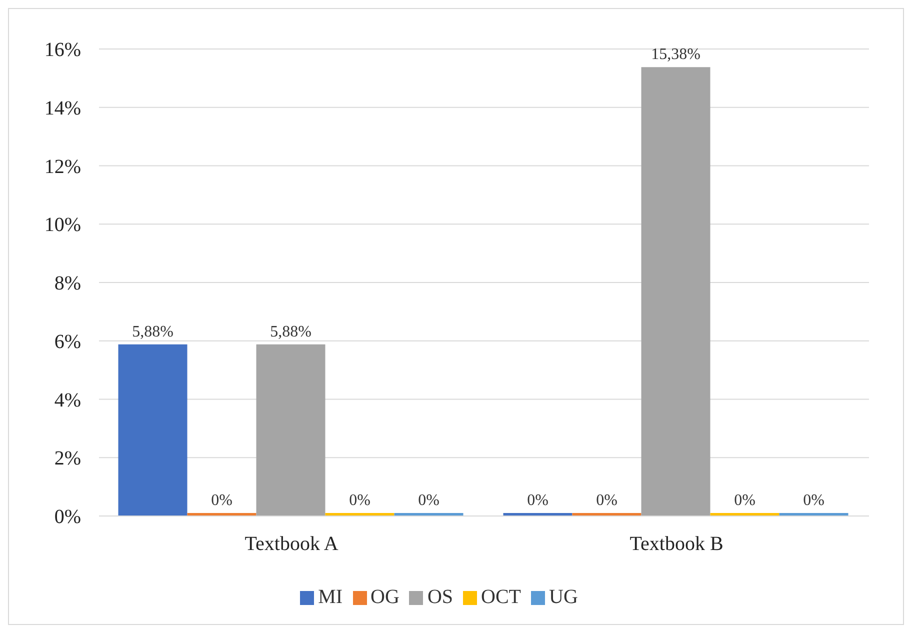  I want to click on x-tick-label: Textbook A, so click(291, 544).